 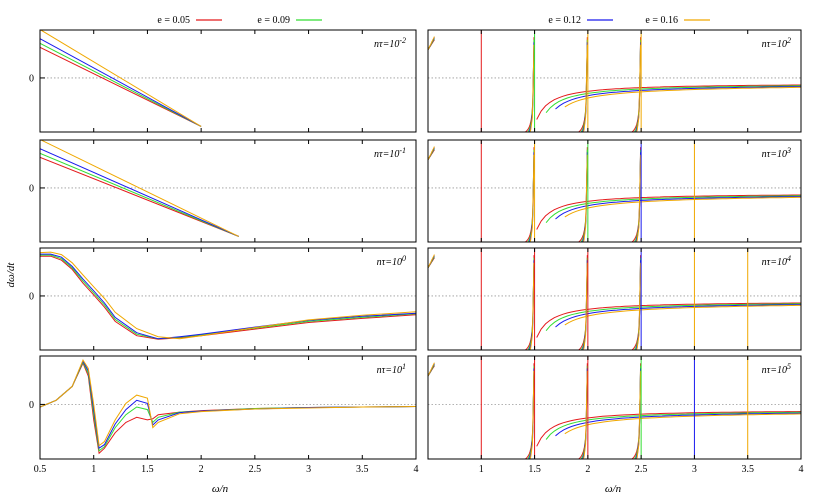 What do you see at coordinates (789, 40) in the screenshot?
I see `annotation-exponent: 2` at bounding box center [789, 40].